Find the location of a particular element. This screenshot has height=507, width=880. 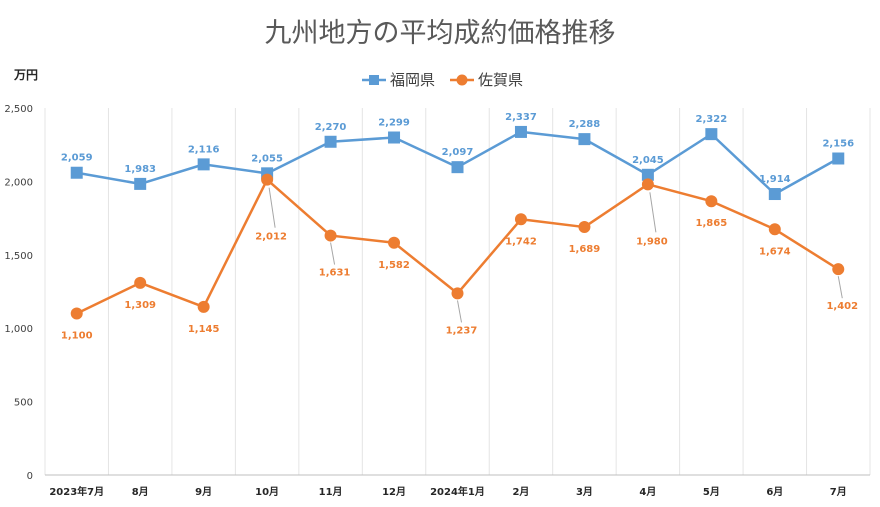

data-label: 1,631 is located at coordinates (335, 273).